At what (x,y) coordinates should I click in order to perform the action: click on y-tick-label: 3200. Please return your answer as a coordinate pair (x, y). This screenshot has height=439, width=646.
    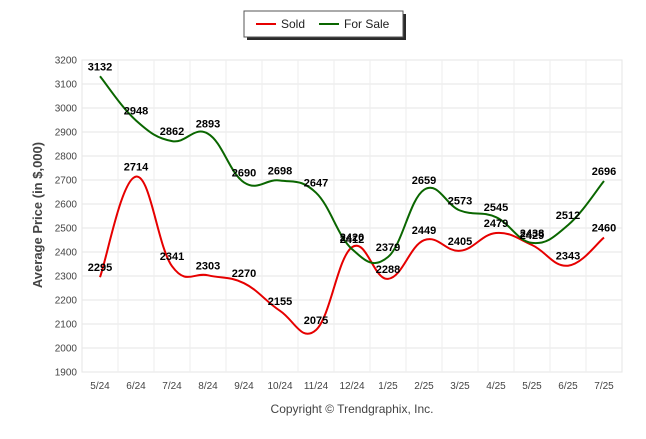
    Looking at the image, I should click on (66, 61).